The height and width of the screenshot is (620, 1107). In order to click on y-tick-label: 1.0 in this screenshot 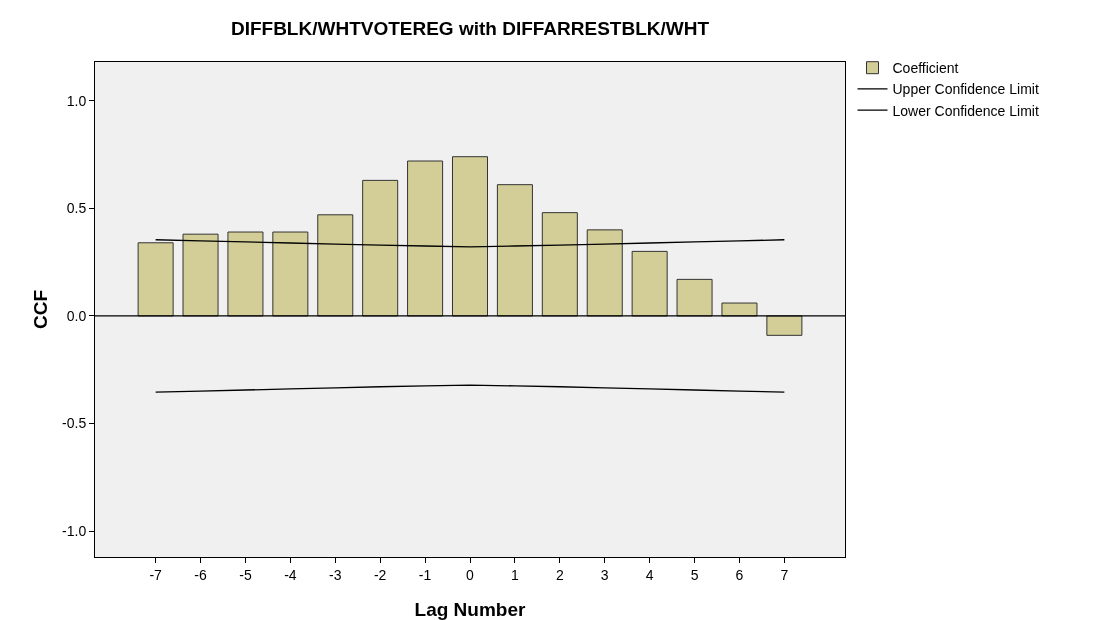, I will do `click(76, 100)`.